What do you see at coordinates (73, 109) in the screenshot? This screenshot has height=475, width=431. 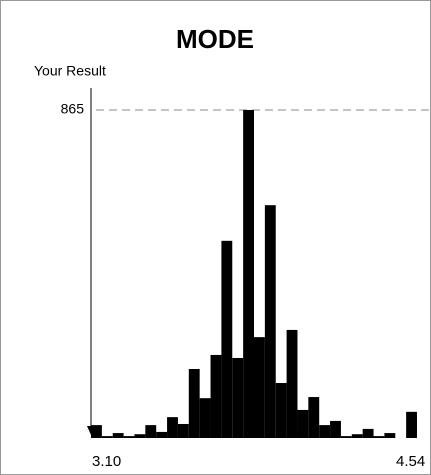 I see `y-tick-label: 865` at bounding box center [73, 109].